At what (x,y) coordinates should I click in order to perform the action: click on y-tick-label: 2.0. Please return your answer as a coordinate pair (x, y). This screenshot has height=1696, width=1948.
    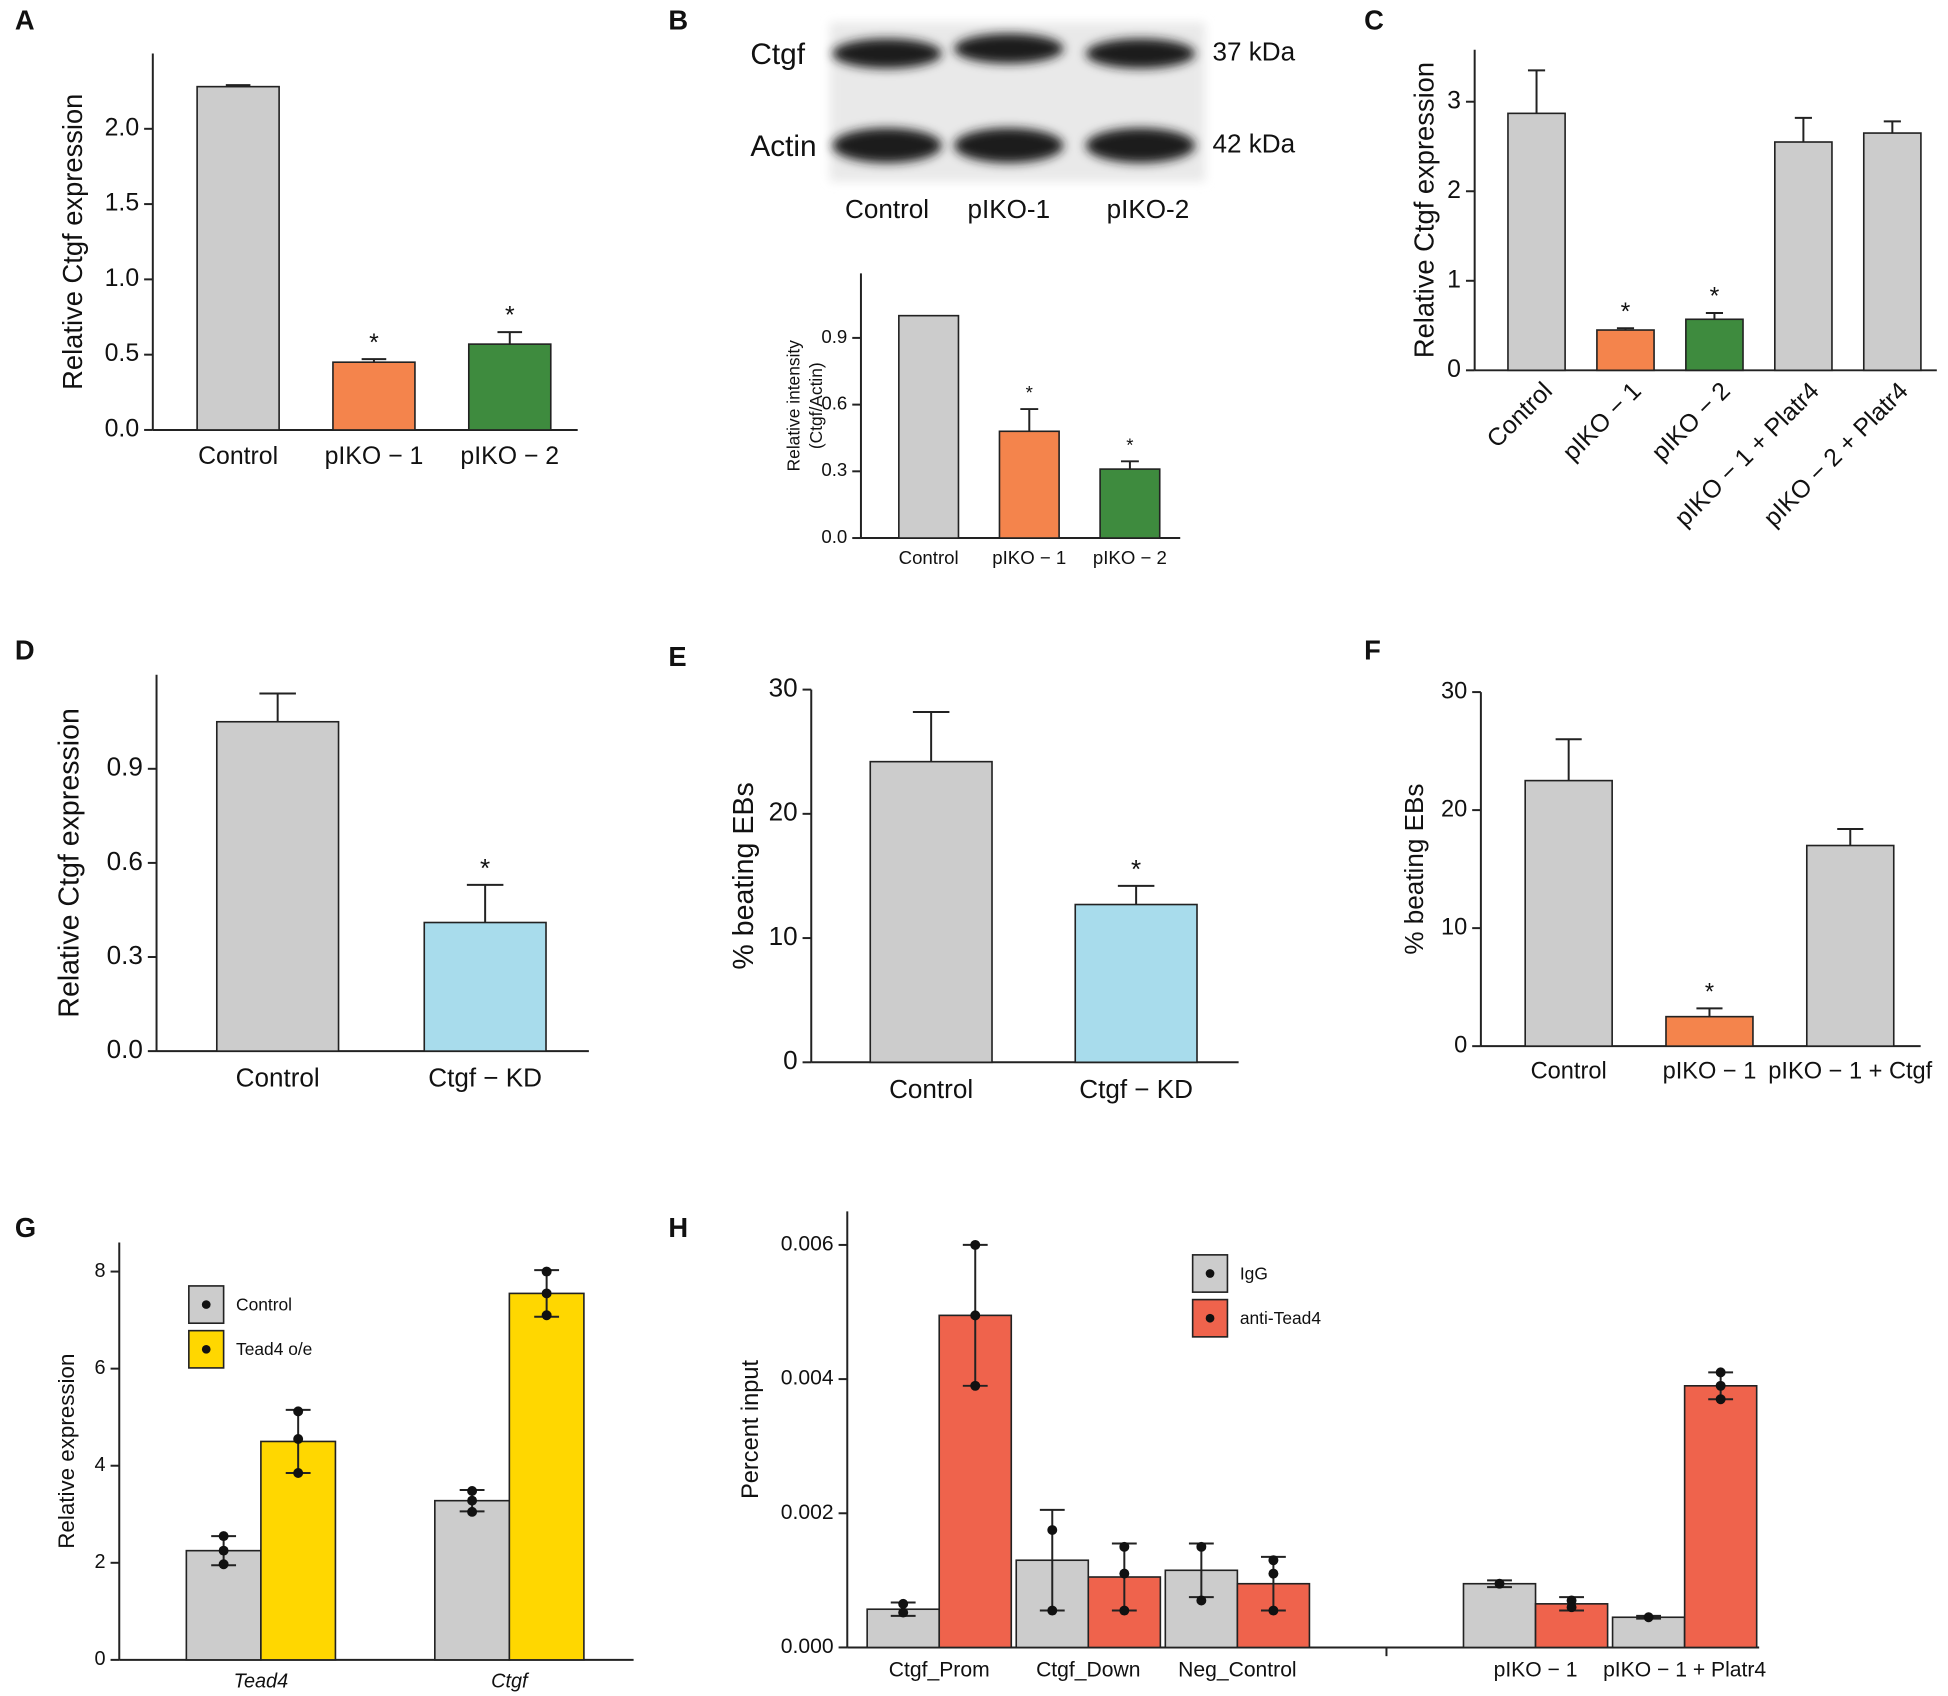
    Looking at the image, I should click on (122, 127).